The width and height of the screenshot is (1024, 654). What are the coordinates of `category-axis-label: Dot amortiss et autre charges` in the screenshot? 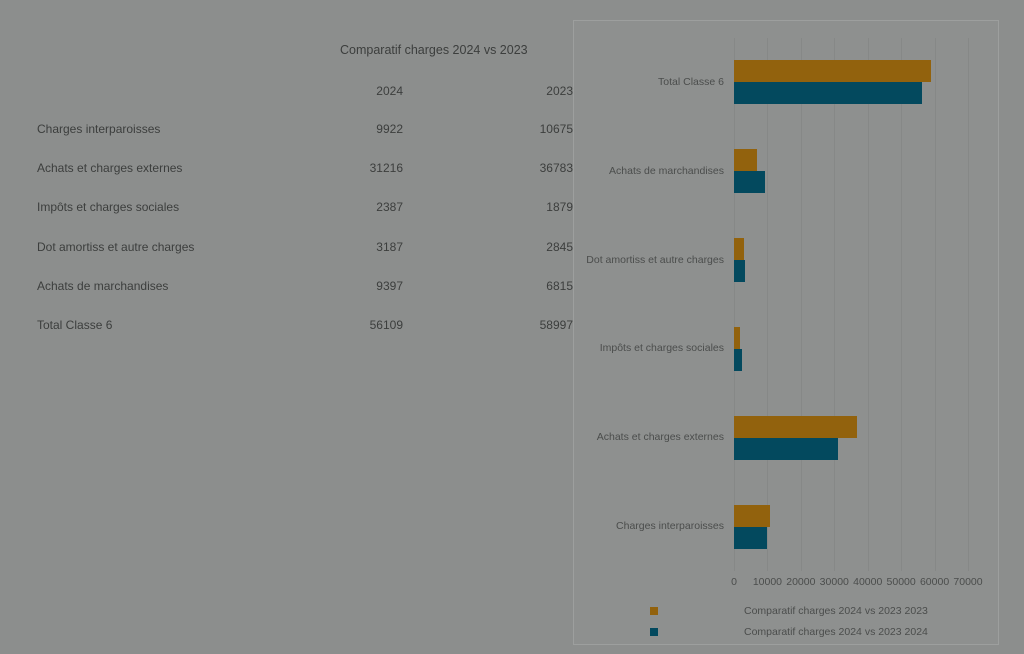 It's located at (655, 259).